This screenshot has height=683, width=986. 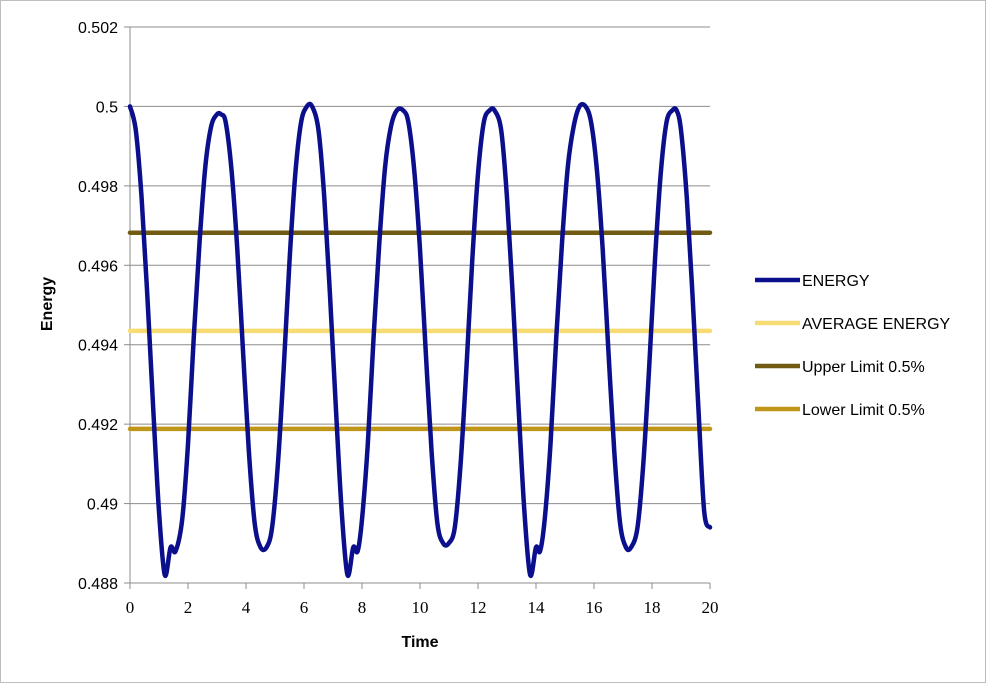 I want to click on x-tick-label: 0, so click(x=130, y=607).